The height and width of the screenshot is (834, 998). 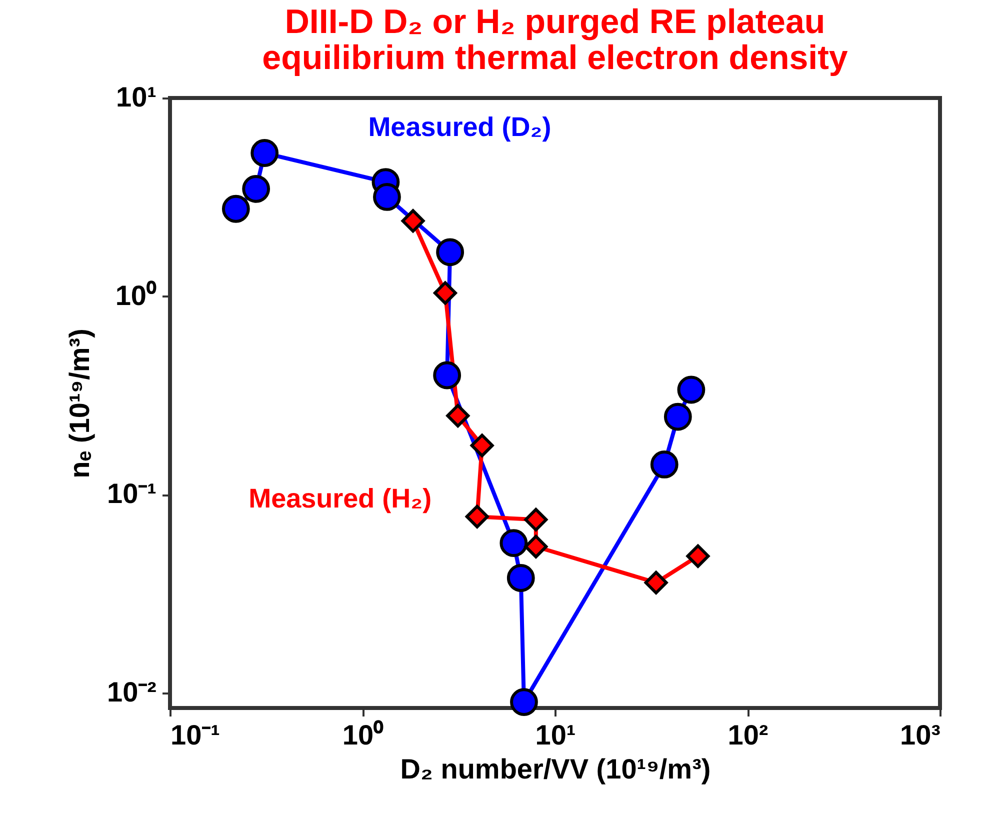 I want to click on x-tick-label: 10⁻¹, so click(x=195, y=735).